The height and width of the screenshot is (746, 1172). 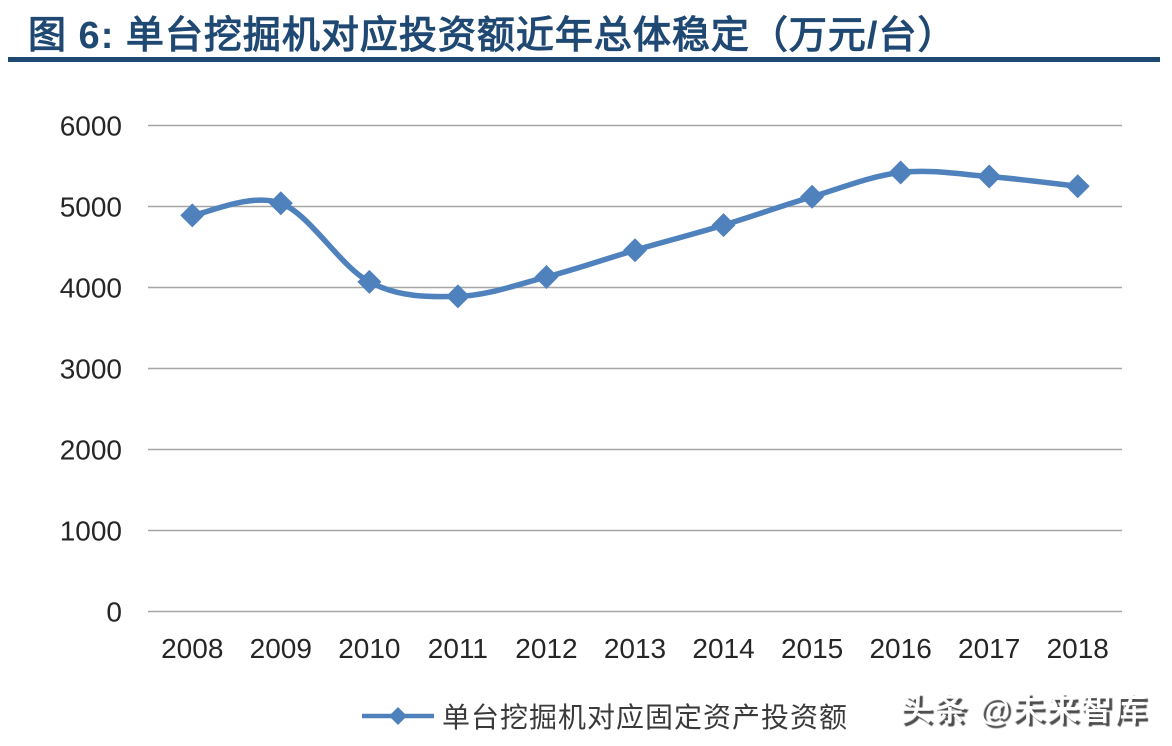 What do you see at coordinates (91, 207) in the screenshot?
I see `y-tick-label: 5000` at bounding box center [91, 207].